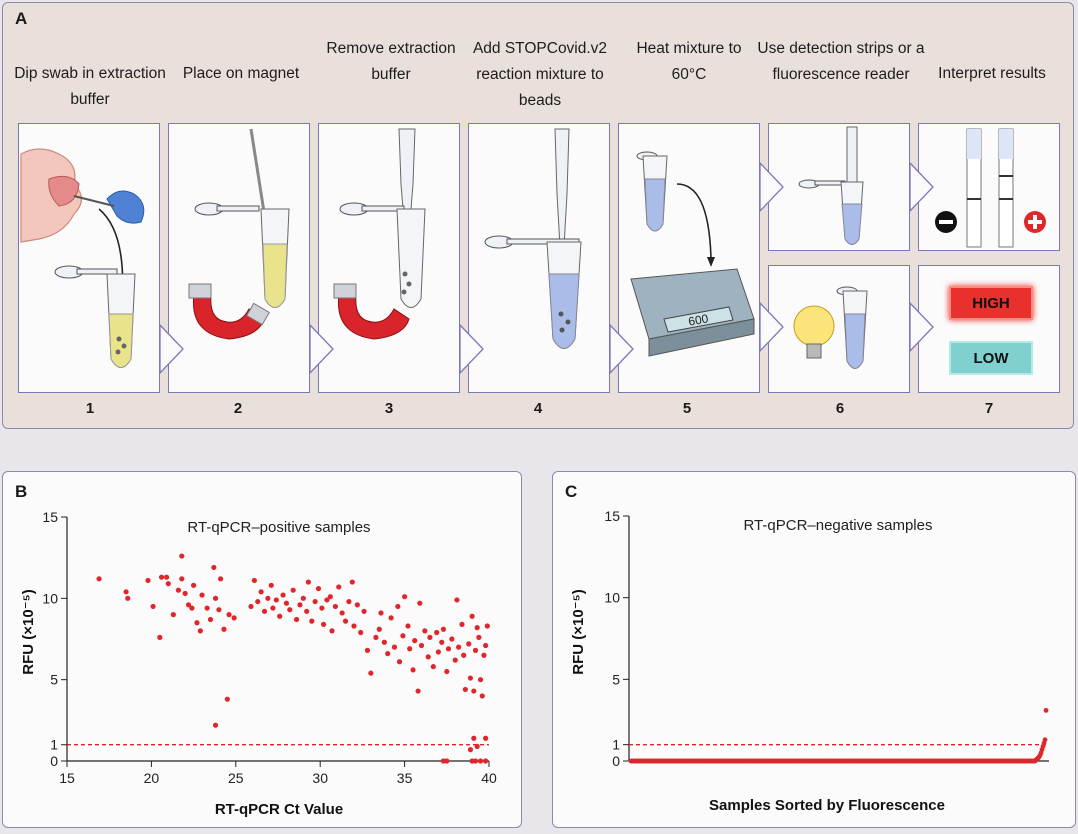 The height and width of the screenshot is (834, 1078). What do you see at coordinates (391, 61) in the screenshot?
I see `step-3-title: Remove extraction buffer` at bounding box center [391, 61].